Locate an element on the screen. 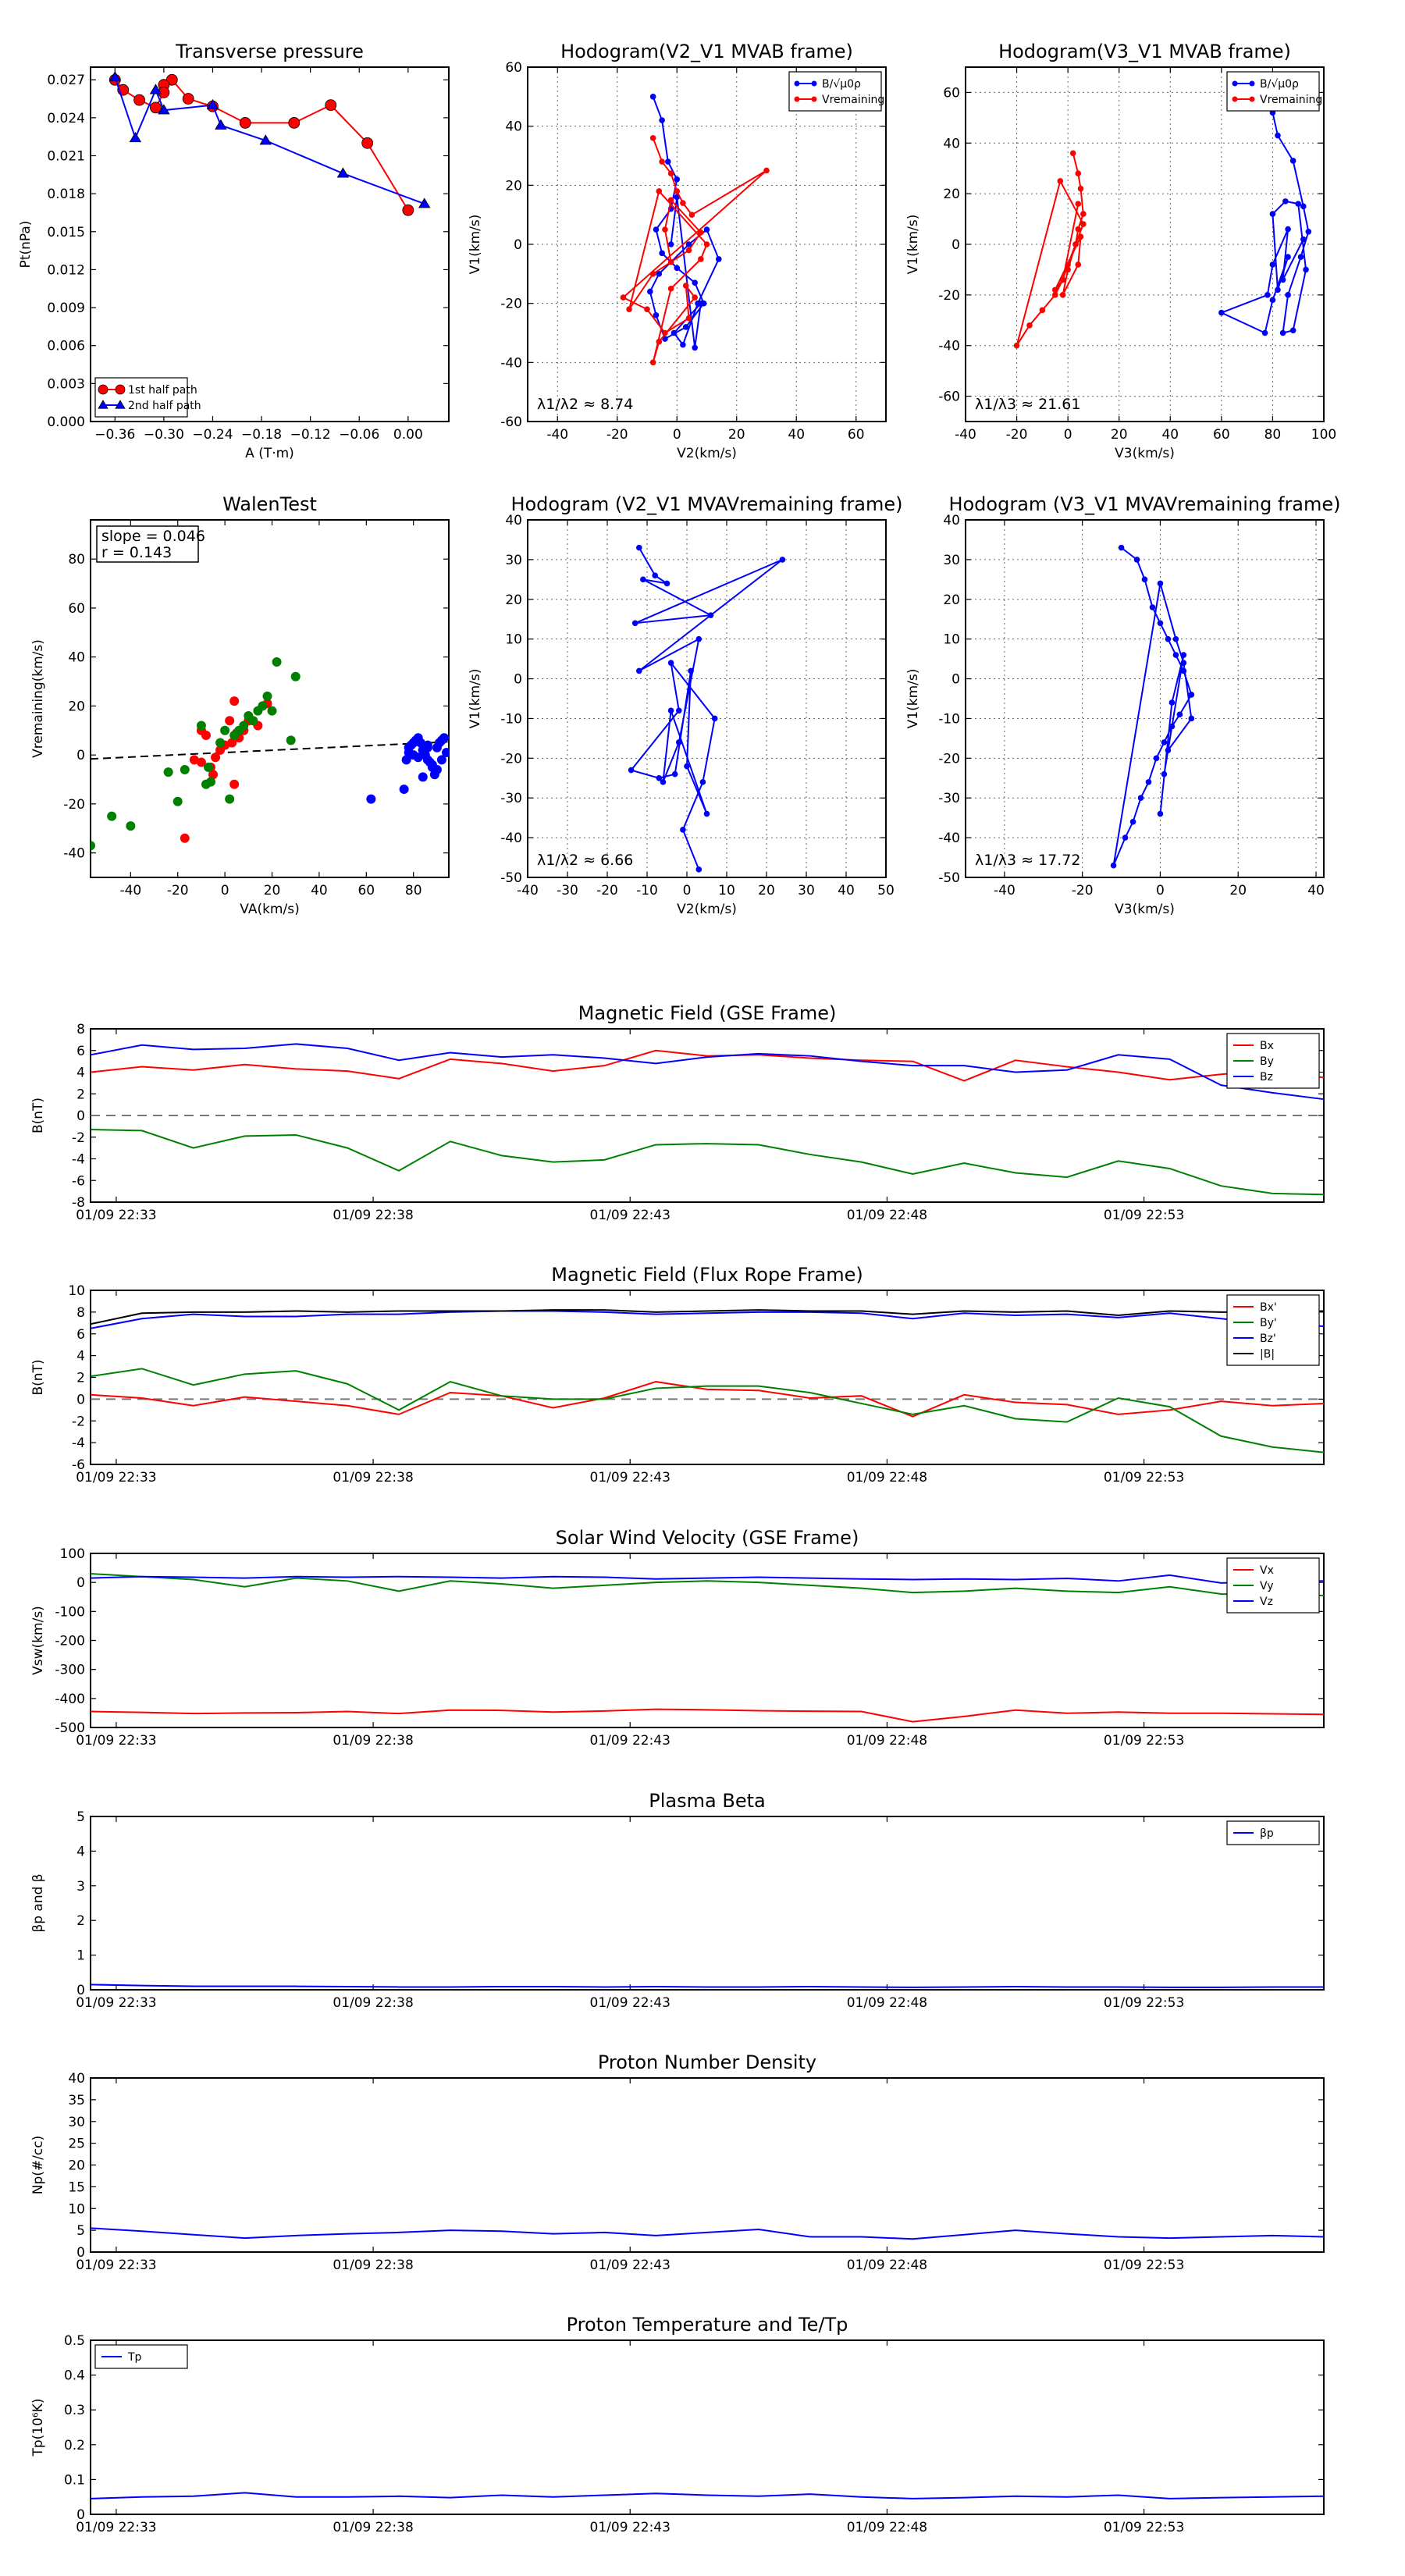 This screenshot has height=2576, width=1405. y-tick-label: 80 is located at coordinates (76, 560).